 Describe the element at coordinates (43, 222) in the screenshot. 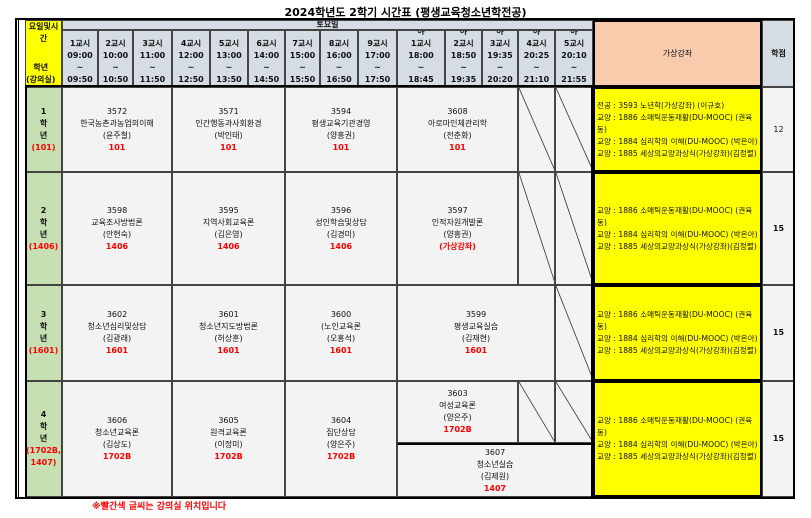

I see `grade-label: 2 학 년` at that location.